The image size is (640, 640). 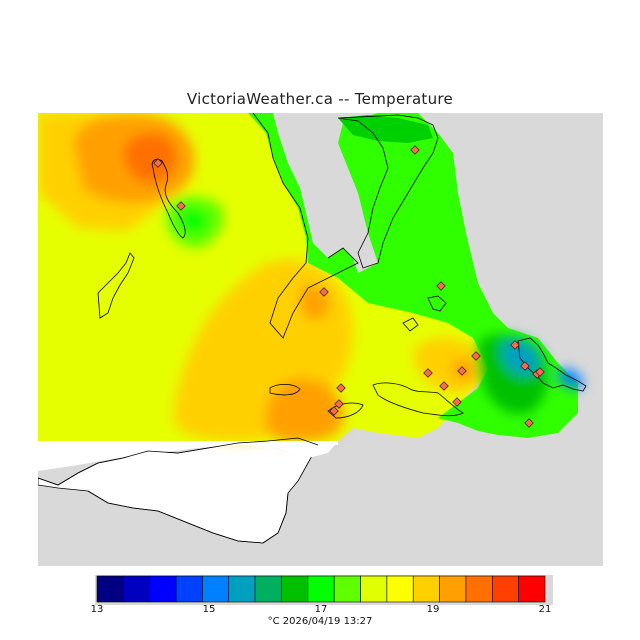 What do you see at coordinates (433, 609) in the screenshot?
I see `legend-tick-label: 19` at bounding box center [433, 609].